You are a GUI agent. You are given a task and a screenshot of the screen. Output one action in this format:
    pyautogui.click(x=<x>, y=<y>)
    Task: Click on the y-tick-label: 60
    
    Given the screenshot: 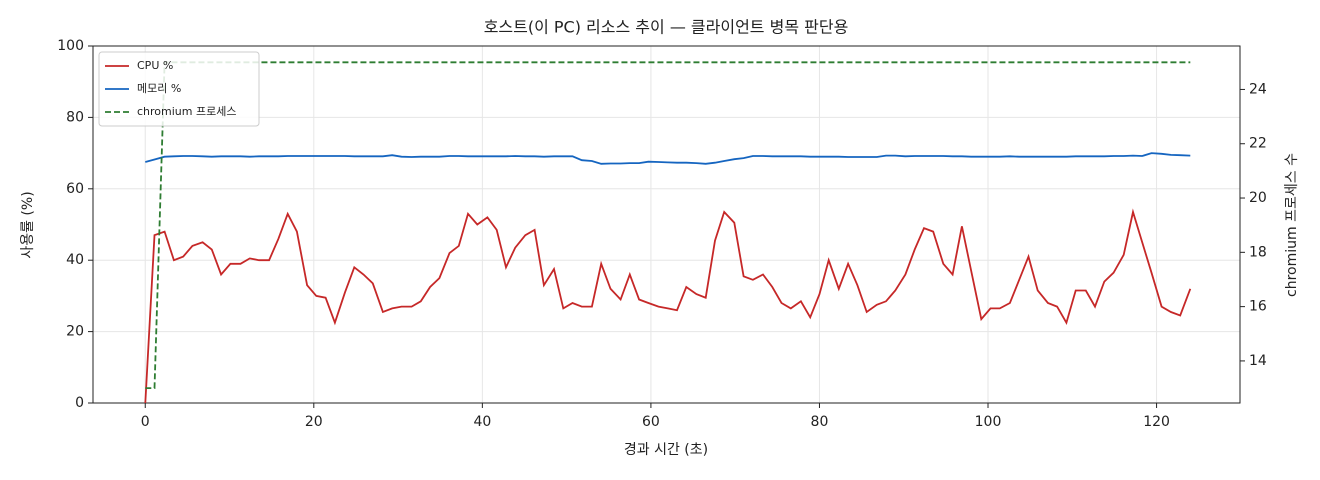 What is the action you would take?
    pyautogui.click(x=75, y=189)
    